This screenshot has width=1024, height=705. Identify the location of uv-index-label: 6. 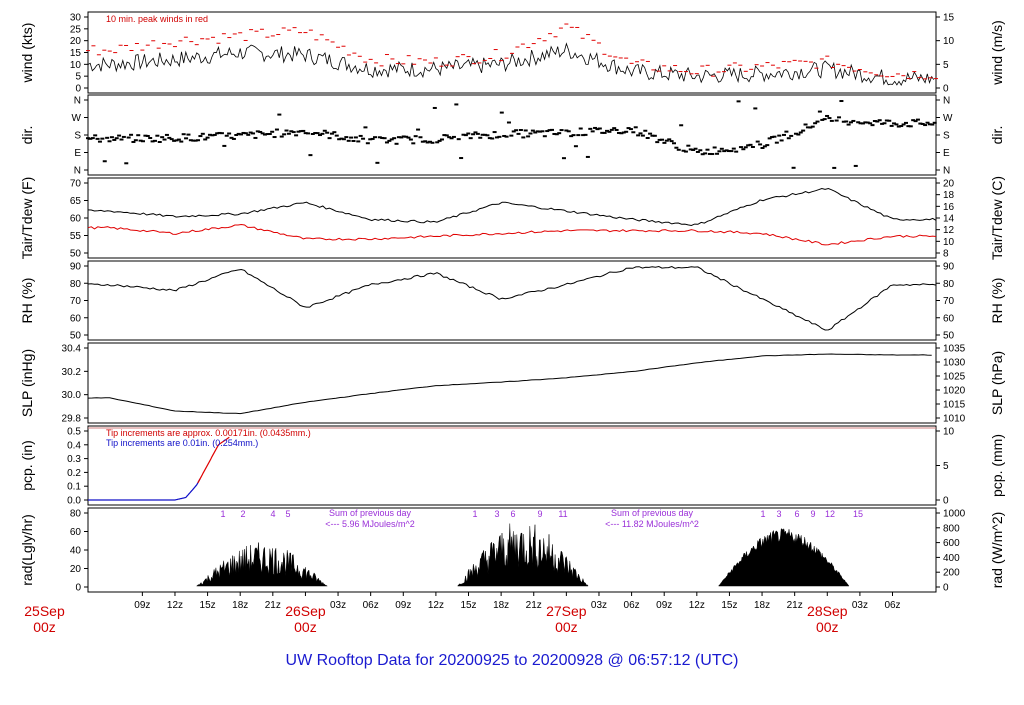
(796, 514).